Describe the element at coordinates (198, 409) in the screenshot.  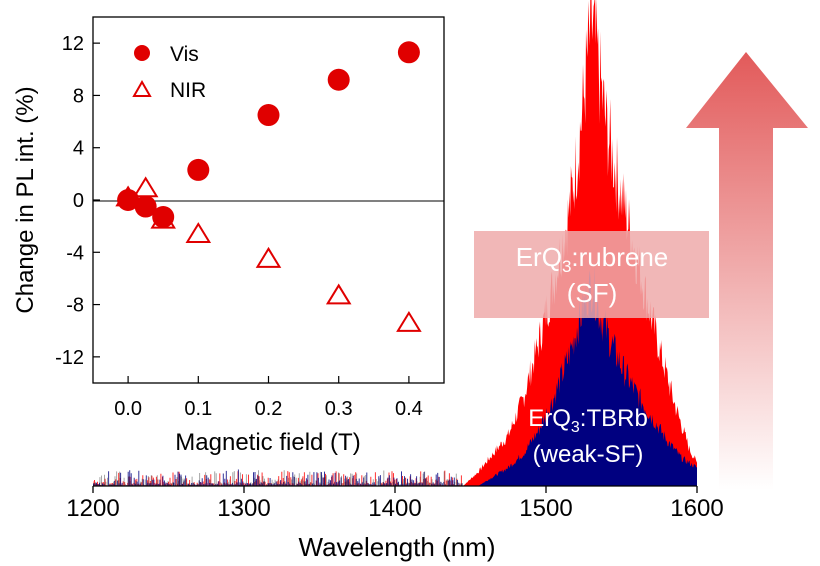
I see `inset-x-tick-label: 0.1` at that location.